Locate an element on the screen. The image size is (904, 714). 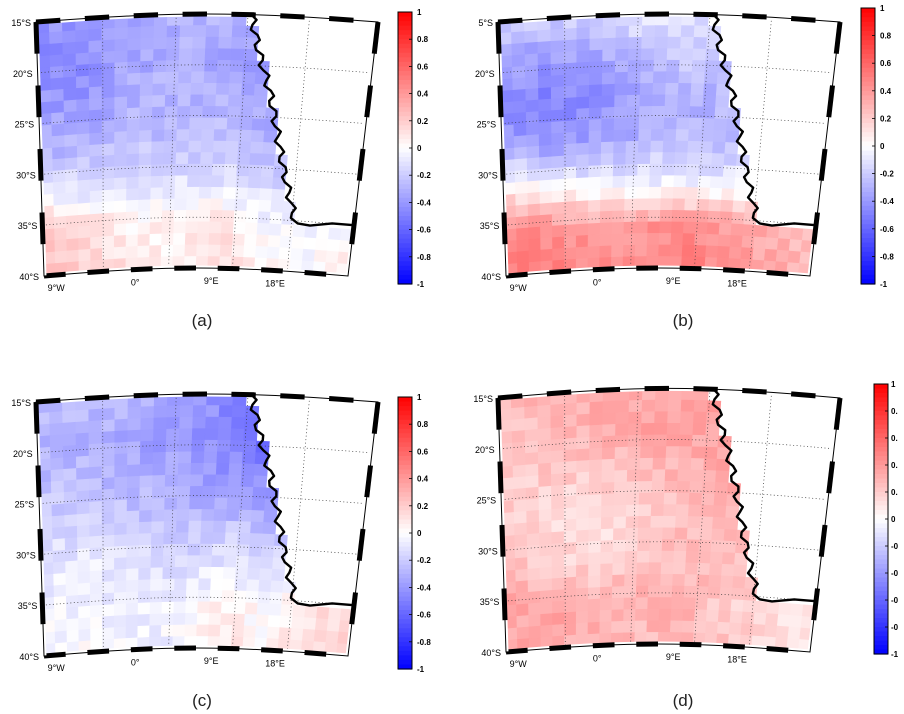
colorbar-tick-label: -1 is located at coordinates (895, 654).